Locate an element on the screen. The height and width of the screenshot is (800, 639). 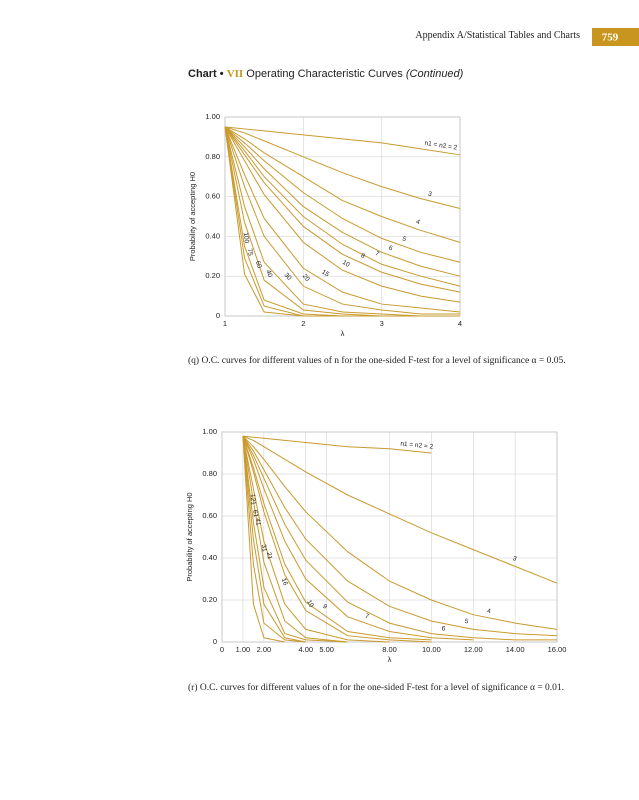
section-note: (Continued) is located at coordinates (435, 74).